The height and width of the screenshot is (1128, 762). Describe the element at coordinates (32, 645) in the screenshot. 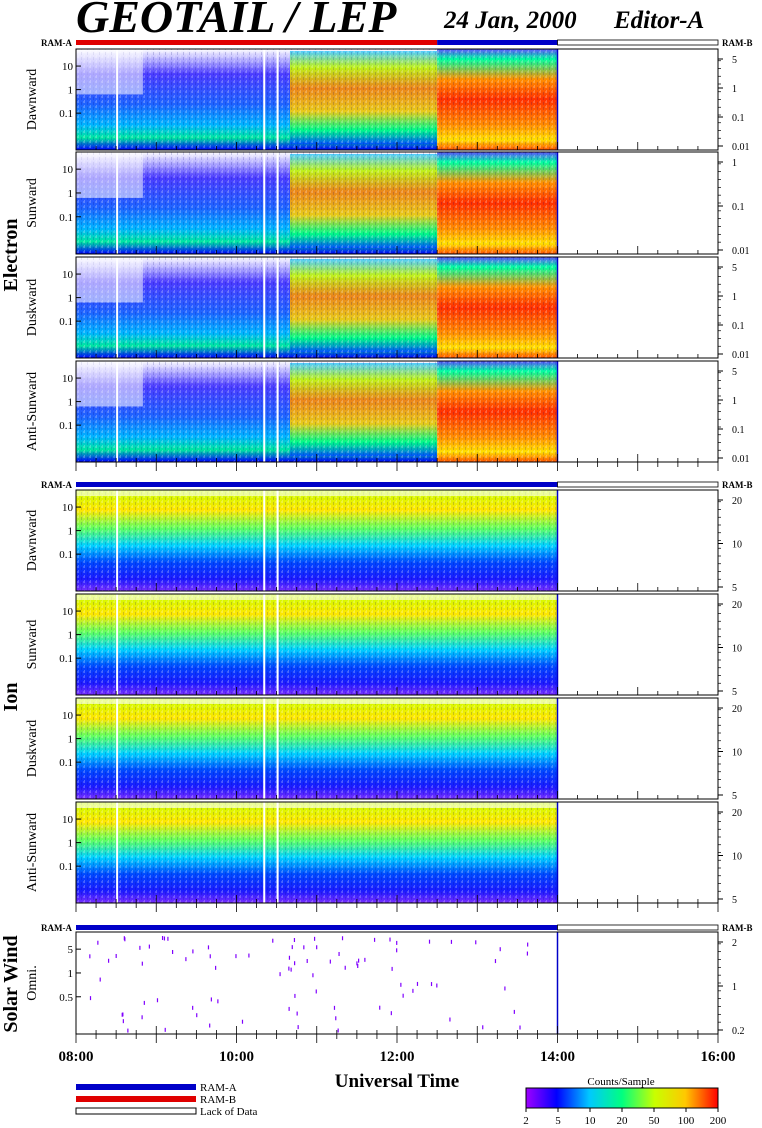

I see `panel-label: Sunward` at that location.